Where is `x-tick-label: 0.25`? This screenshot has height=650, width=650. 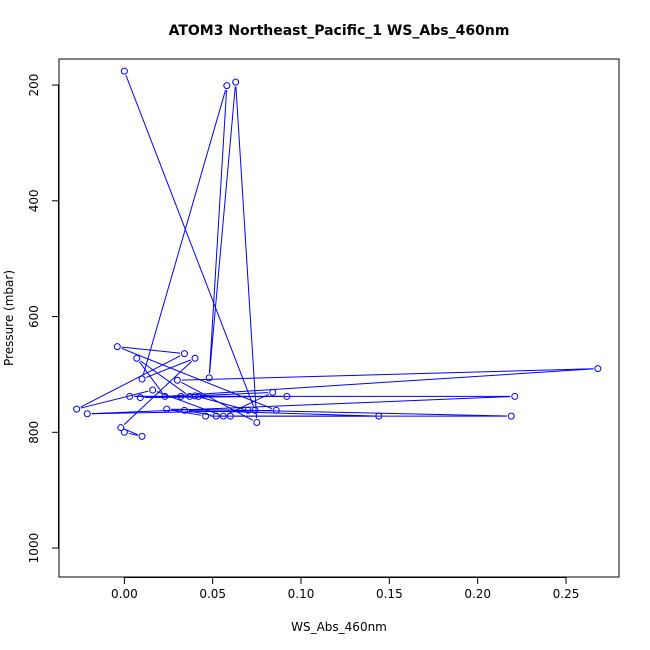
x-tick-label: 0.25 is located at coordinates (566, 594).